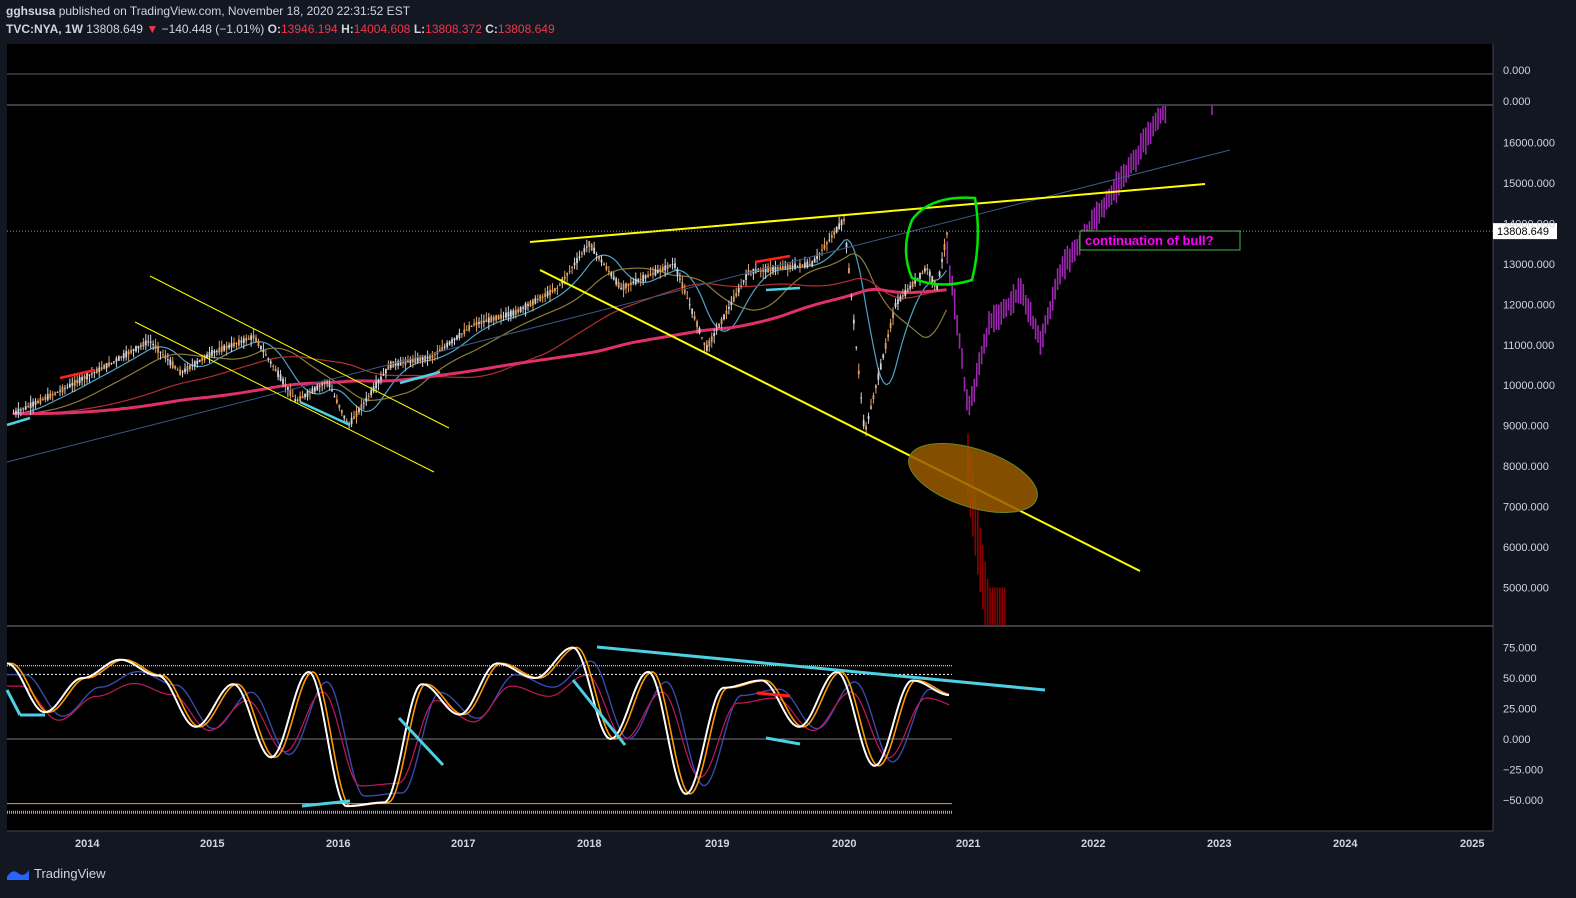 The height and width of the screenshot is (898, 1576). What do you see at coordinates (973, 478) in the screenshot?
I see `target-zone-ellipse` at bounding box center [973, 478].